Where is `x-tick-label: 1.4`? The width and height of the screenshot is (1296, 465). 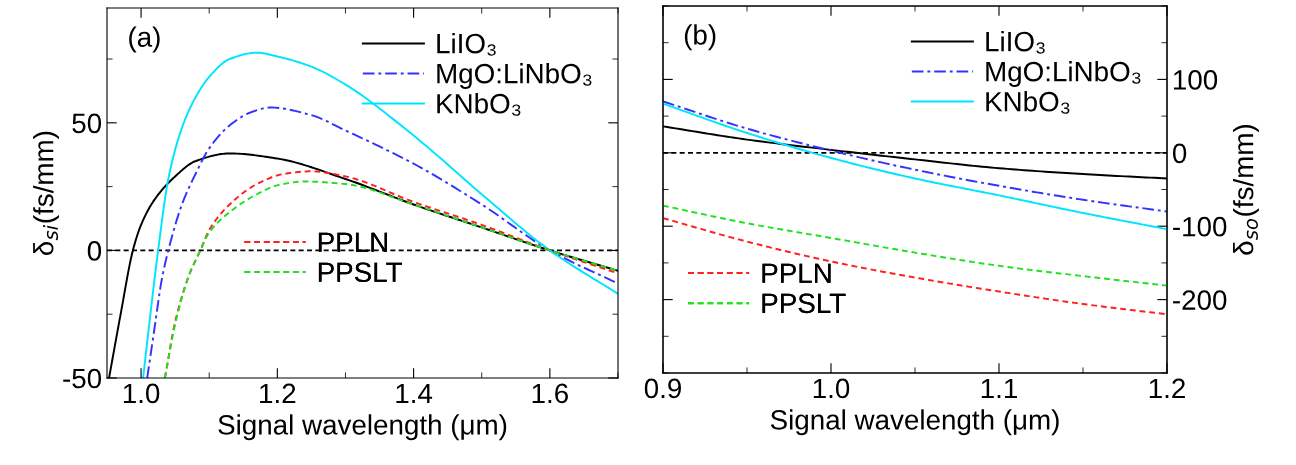 x-tick-label: 1.4 is located at coordinates (414, 393).